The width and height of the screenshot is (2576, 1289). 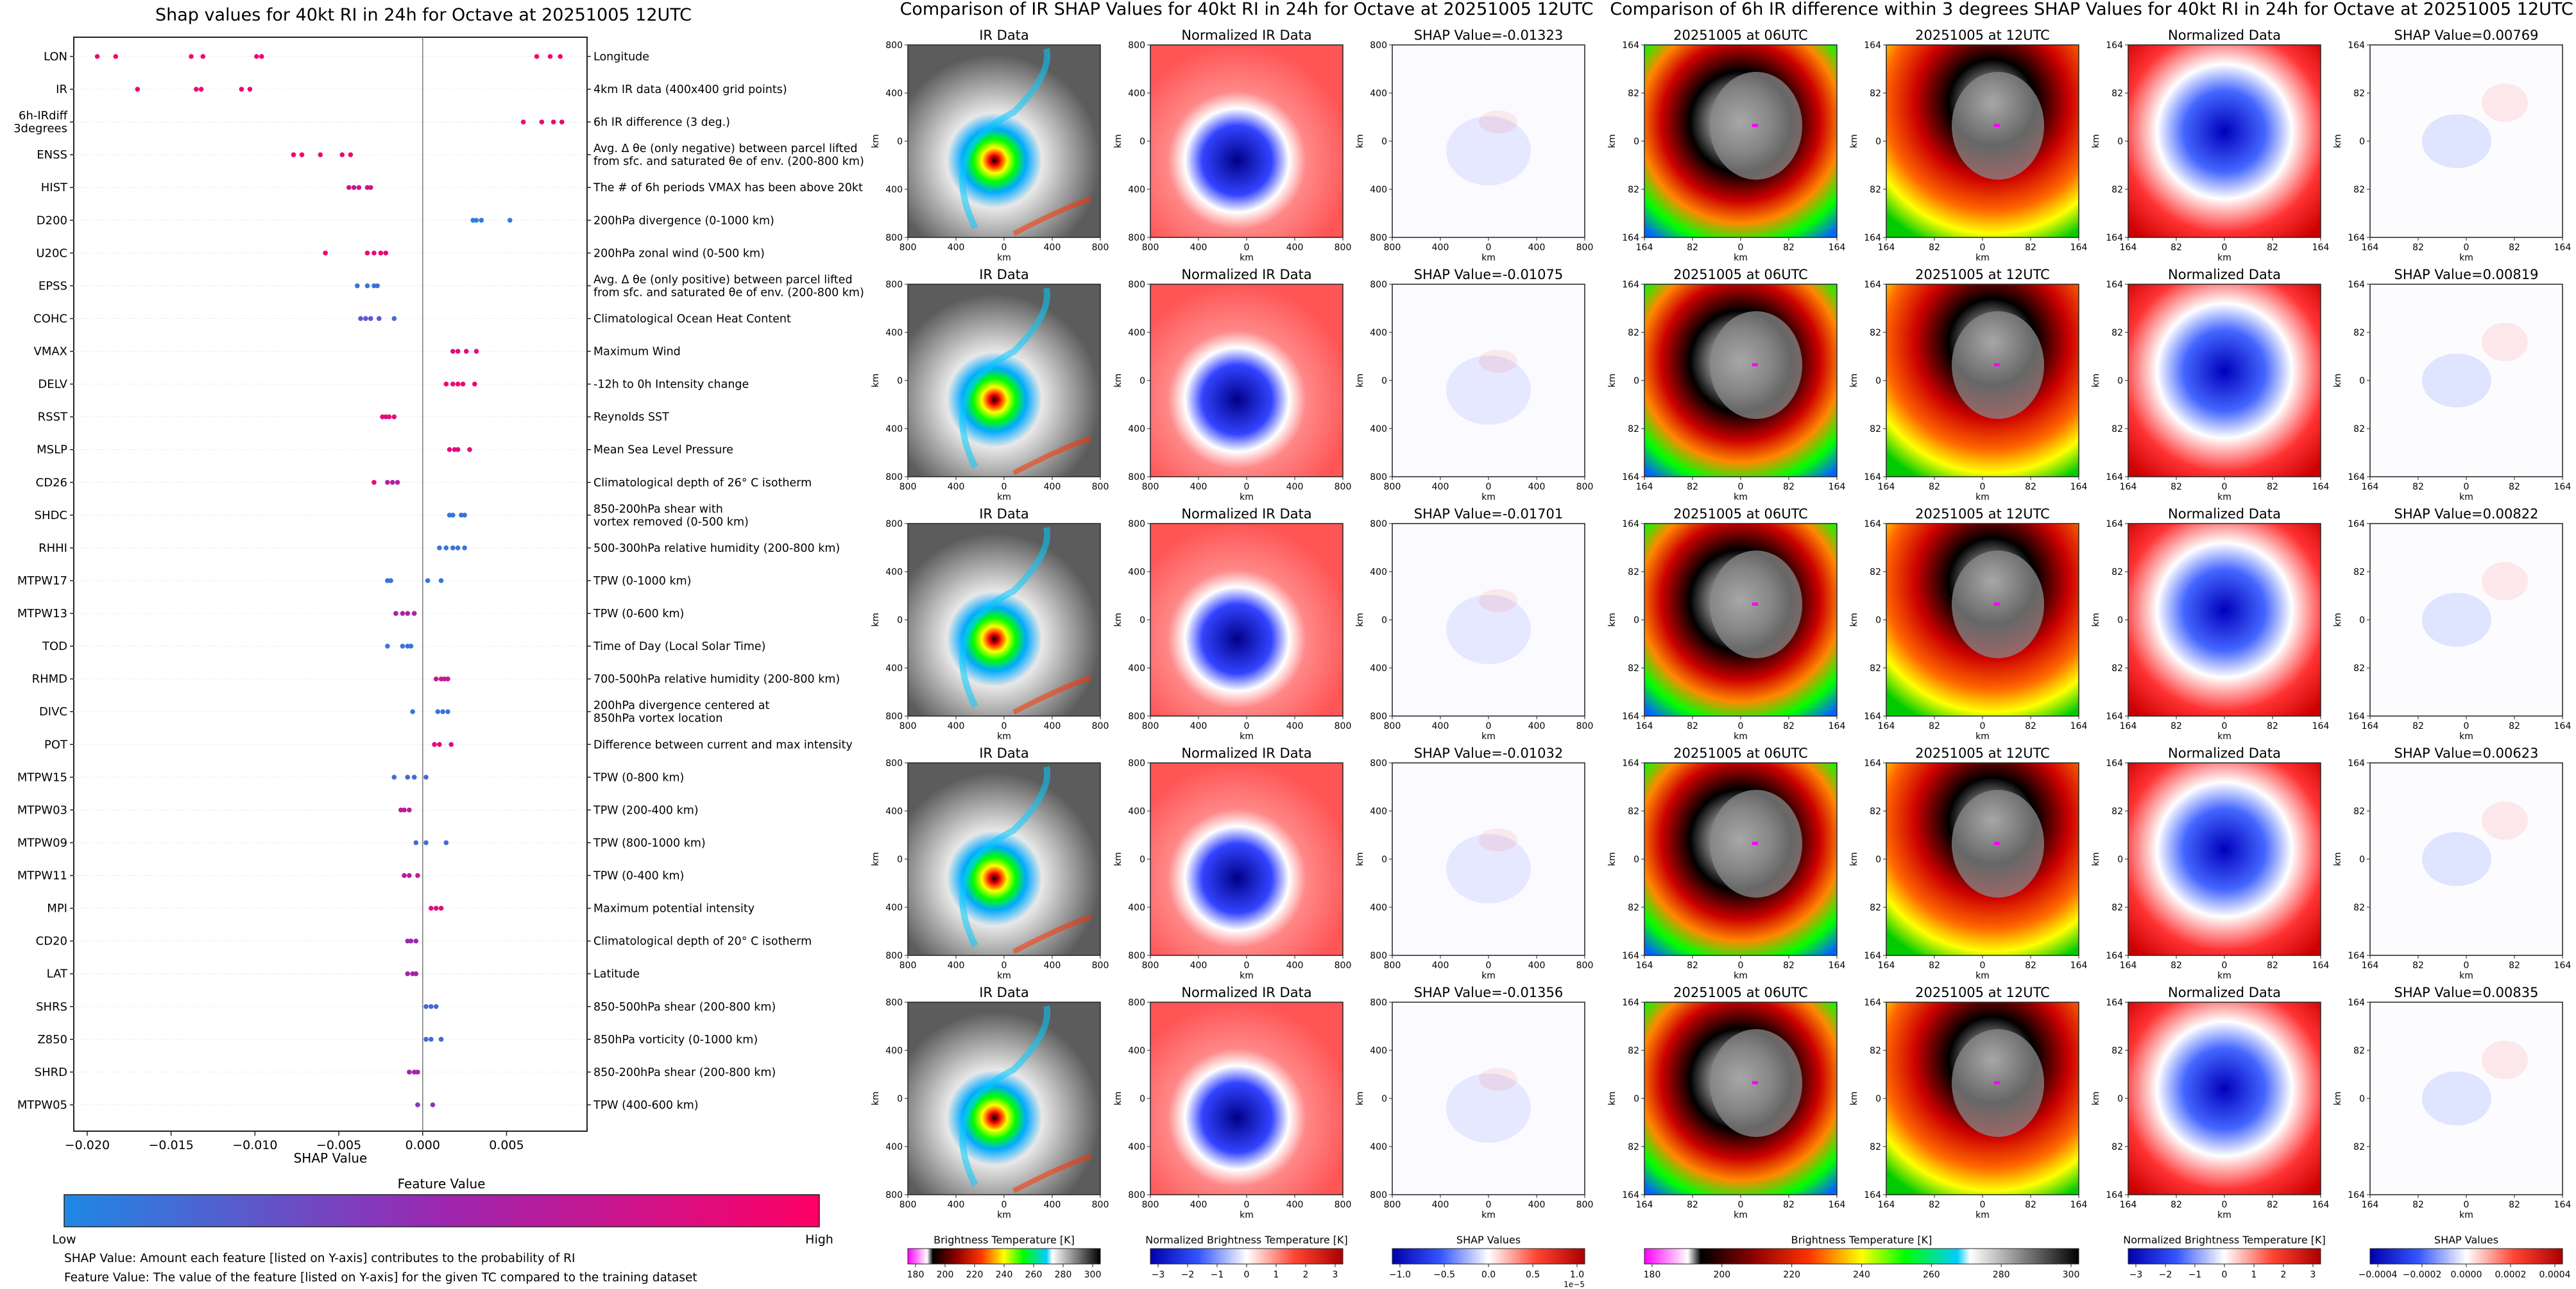 I want to click on x-axis-label: km, so click(x=1488, y=1215).